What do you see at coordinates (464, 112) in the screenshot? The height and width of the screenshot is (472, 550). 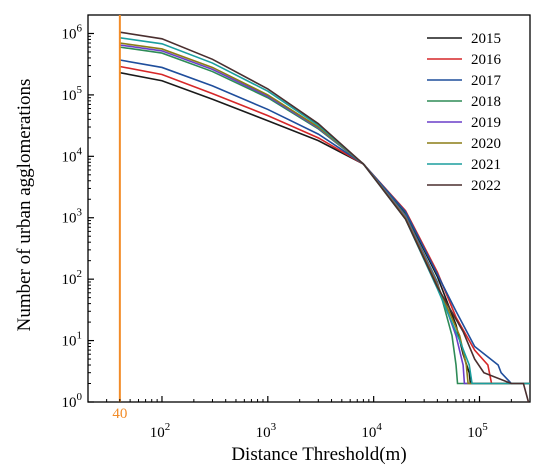 I see `legend: 2015 2016 2017 2018 2019 2020 2021 2022` at bounding box center [464, 112].